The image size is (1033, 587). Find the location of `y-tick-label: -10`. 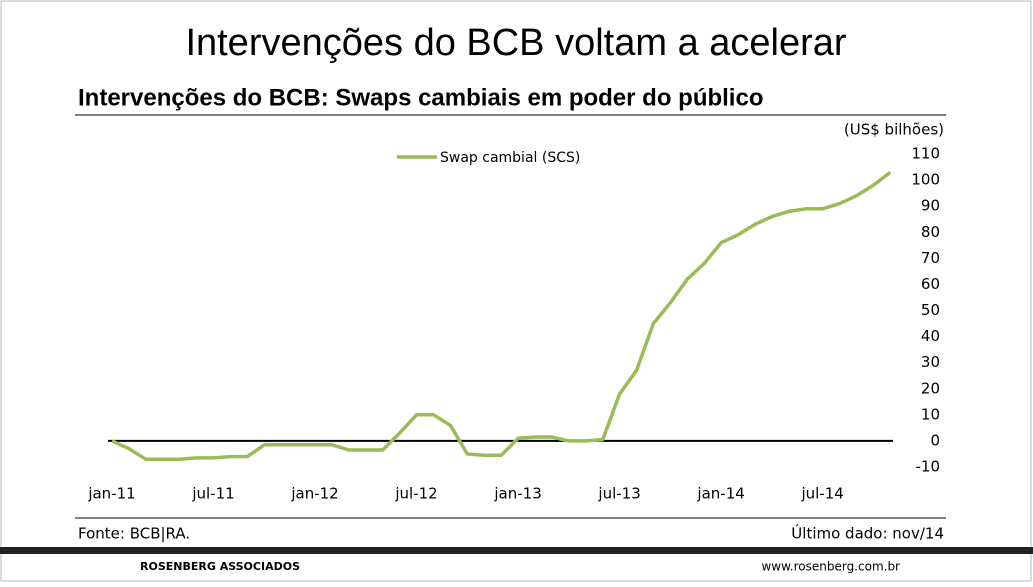

y-tick-label: -10 is located at coordinates (928, 467).